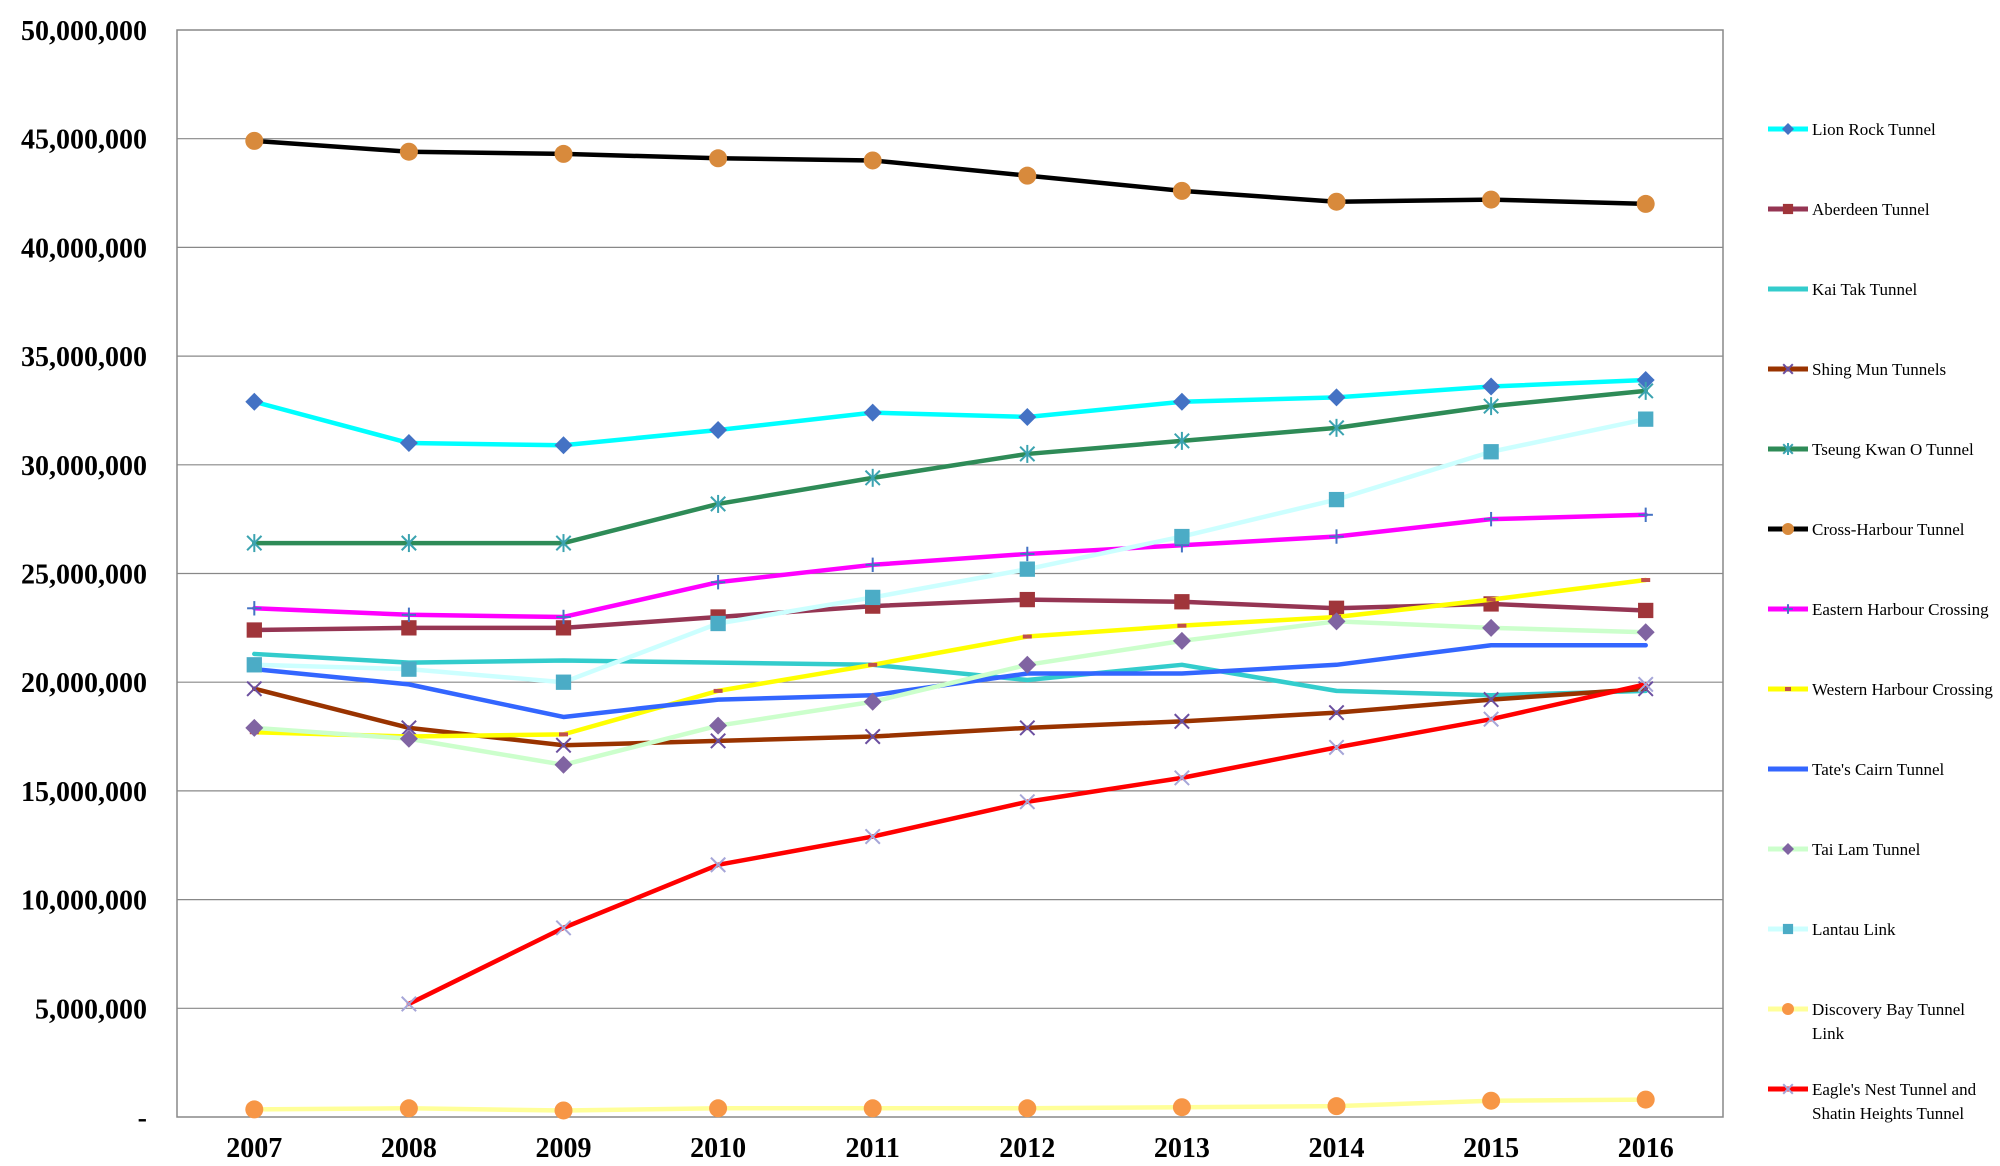 This screenshot has width=2000, height=1166. Describe the element at coordinates (1849, 209) in the screenshot. I see `legend-item: Aberdeen Tunnel` at that location.